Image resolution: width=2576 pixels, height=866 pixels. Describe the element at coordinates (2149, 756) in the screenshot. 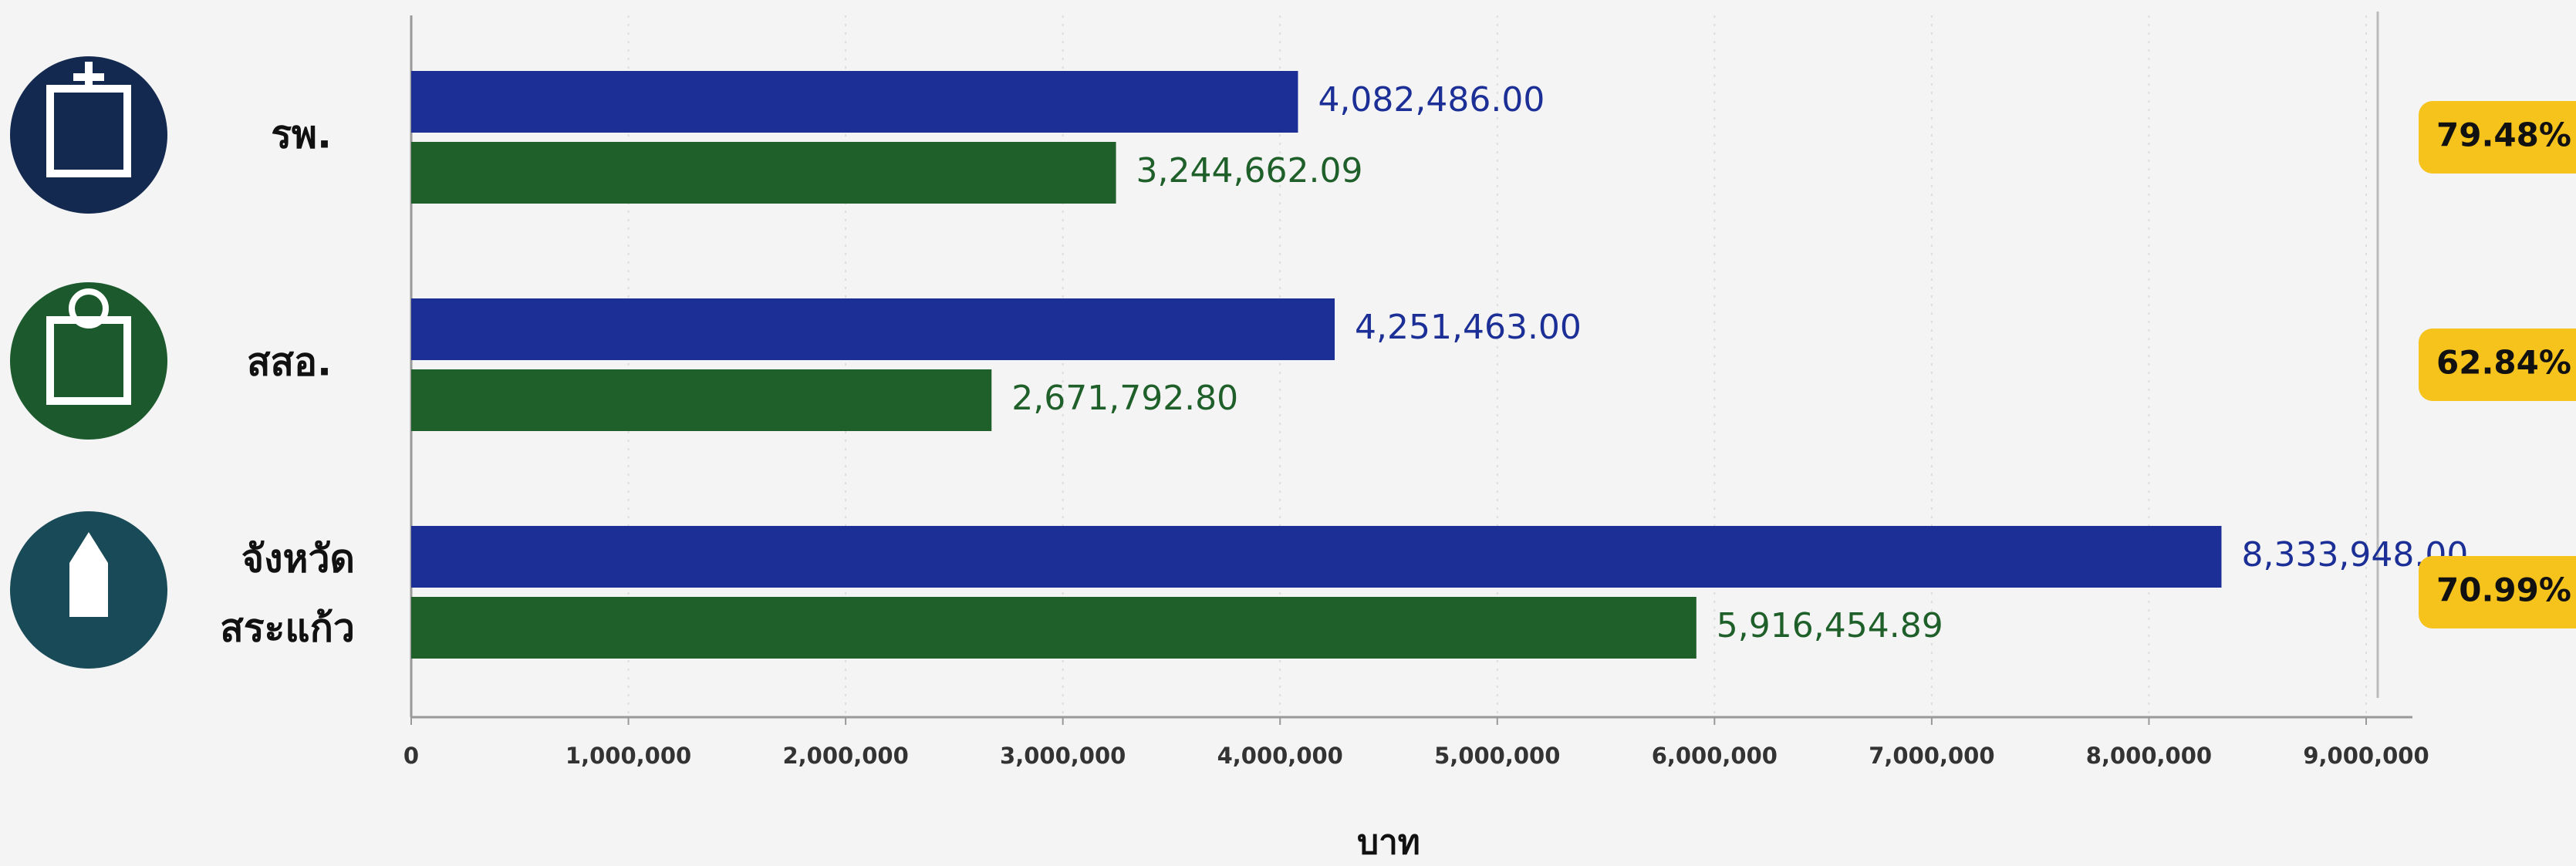

I see `x-tick-label: 8,000,000` at that location.